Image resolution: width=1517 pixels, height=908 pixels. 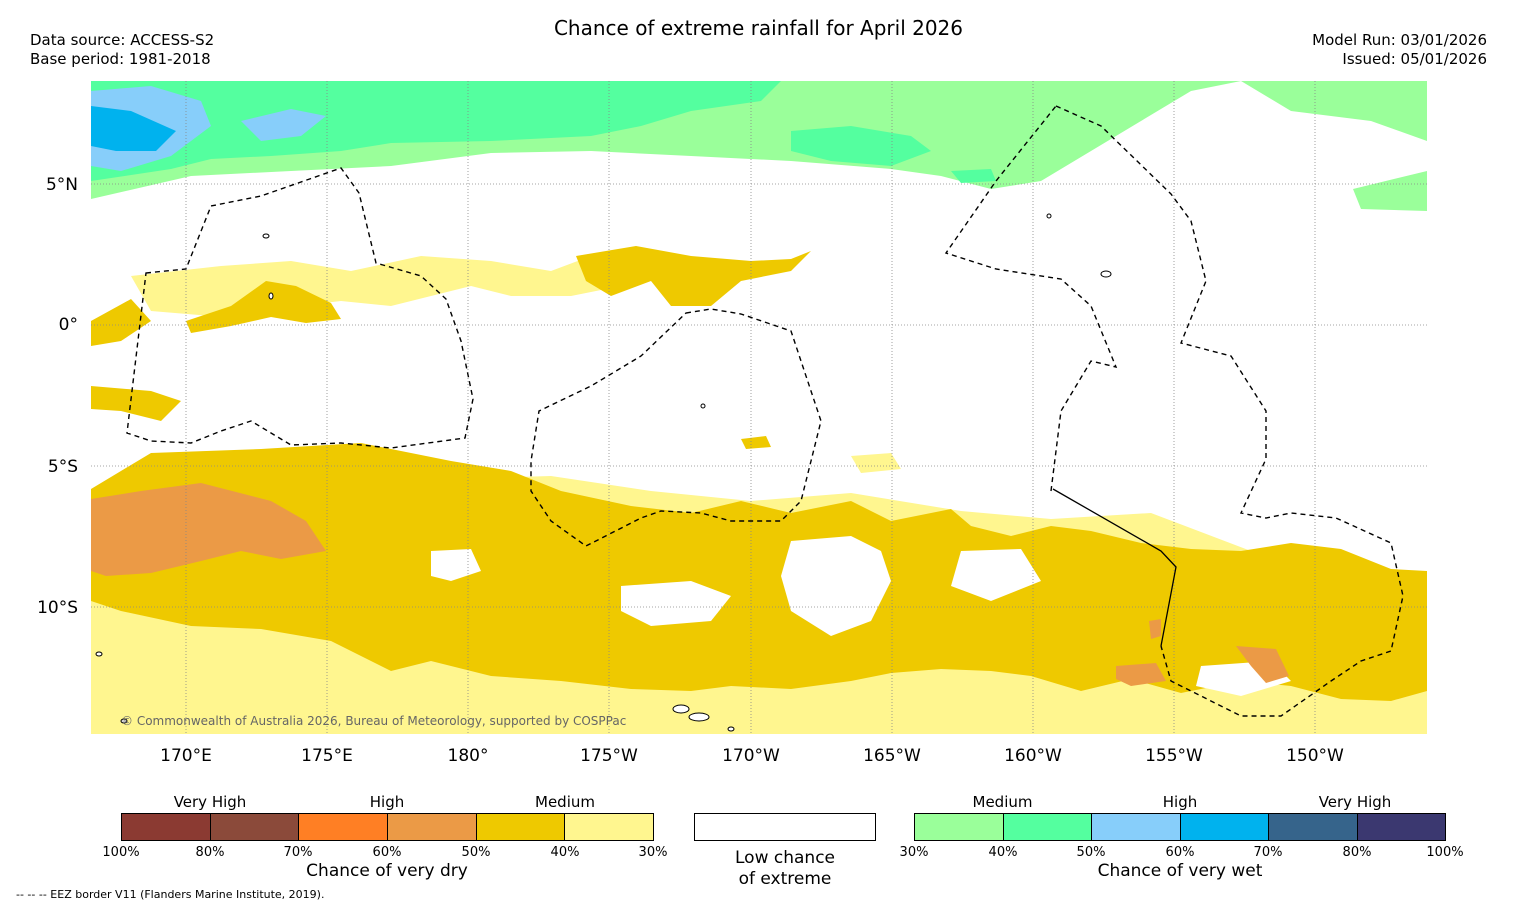 What do you see at coordinates (1174, 756) in the screenshot?
I see `lon-label-155w: 155°W` at bounding box center [1174, 756].